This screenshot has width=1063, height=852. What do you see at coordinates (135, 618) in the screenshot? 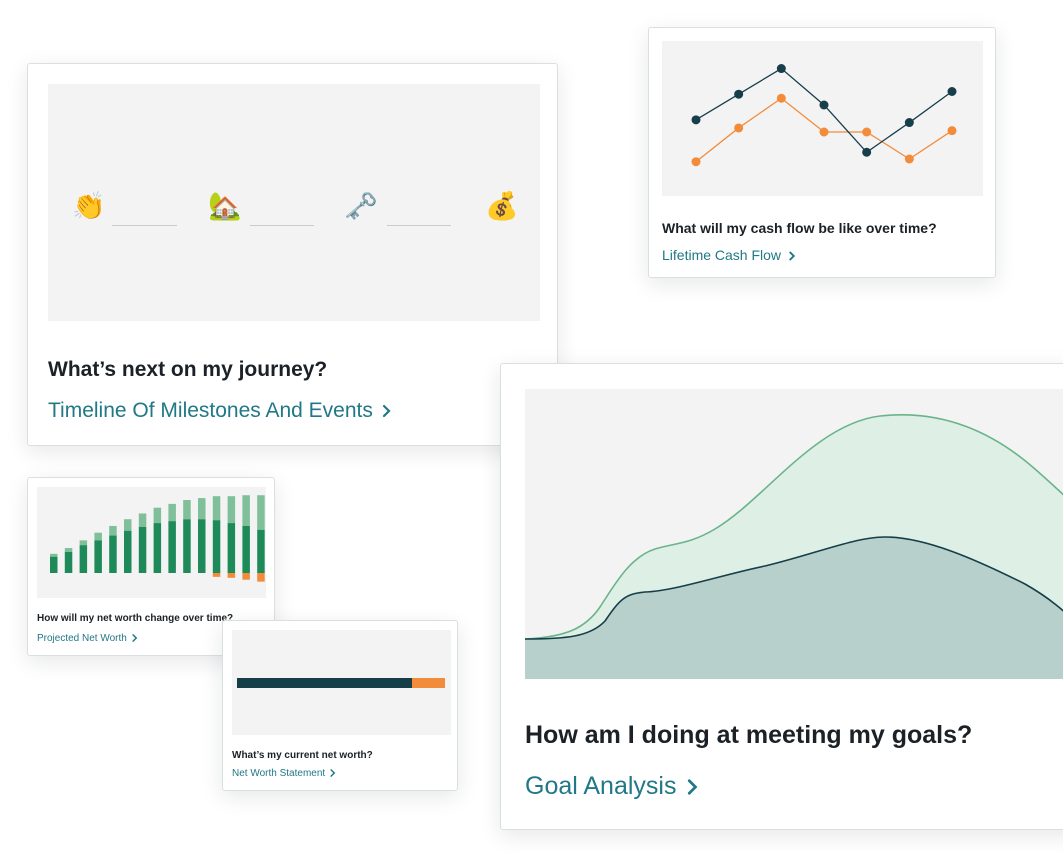
I see `projected-question: How will my net worth change over time?` at bounding box center [135, 618].